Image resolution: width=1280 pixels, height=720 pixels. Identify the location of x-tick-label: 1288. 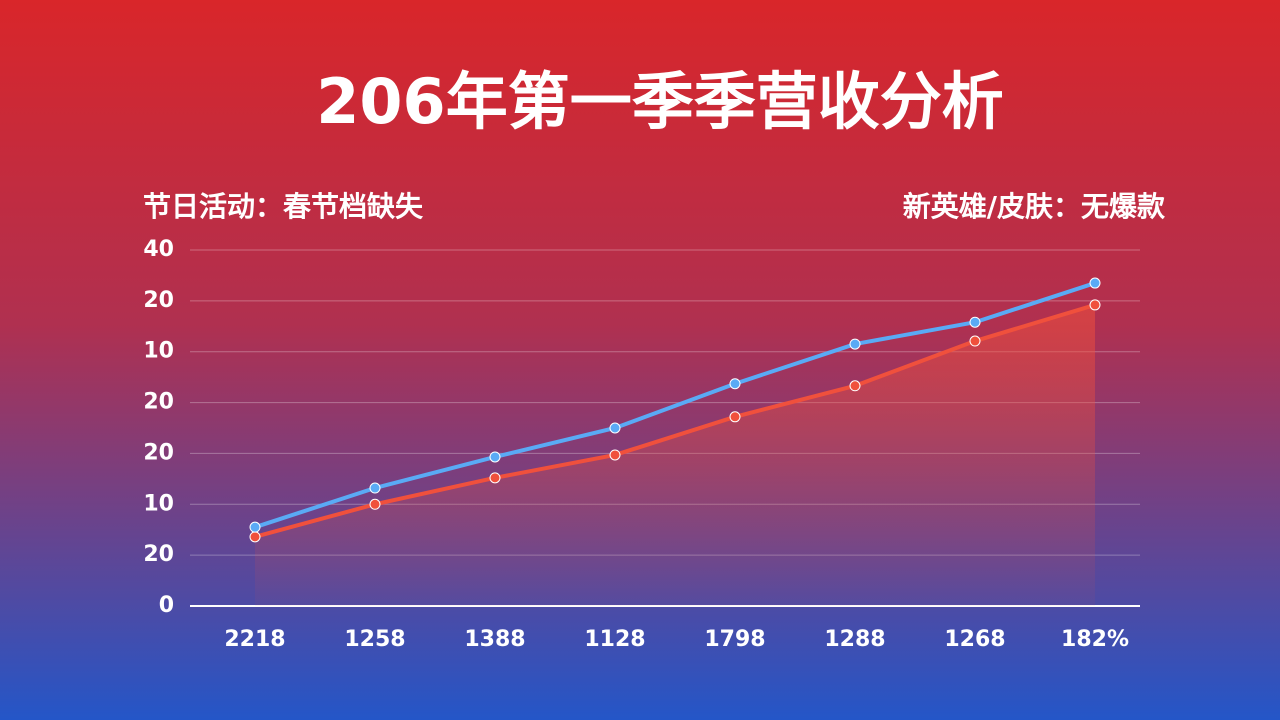
(854, 639).